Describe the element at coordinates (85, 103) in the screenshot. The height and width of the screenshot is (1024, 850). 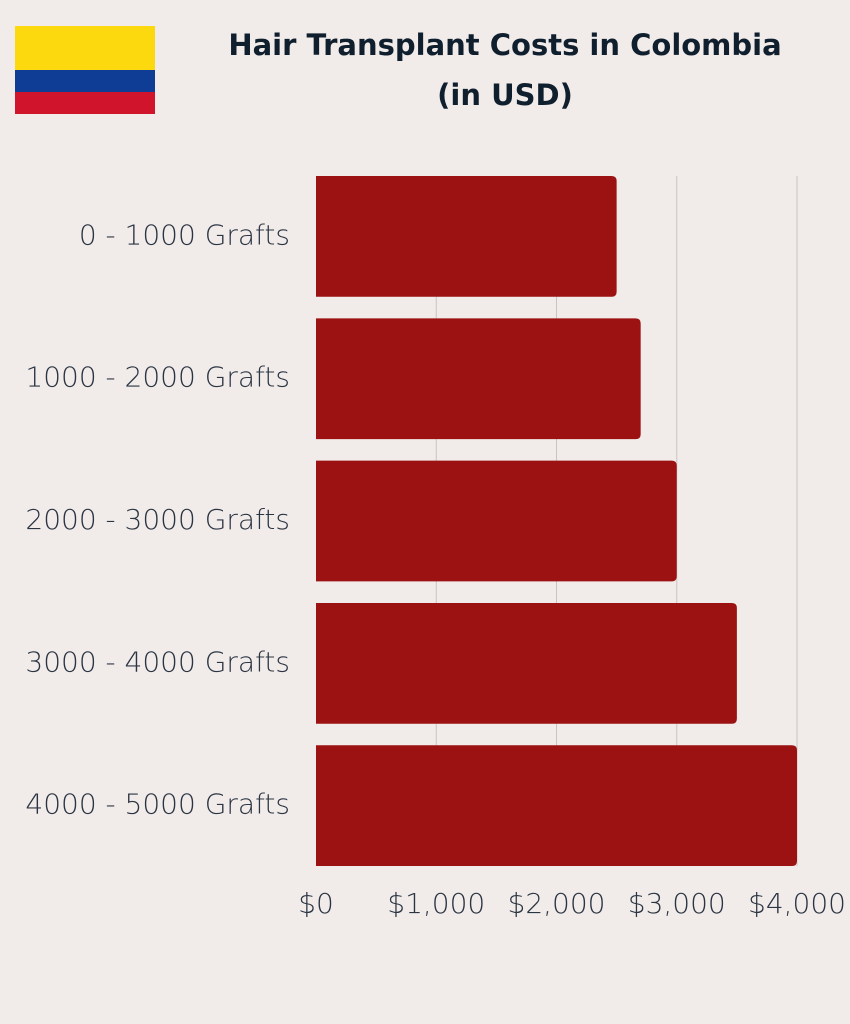
I see `flag-red` at that location.